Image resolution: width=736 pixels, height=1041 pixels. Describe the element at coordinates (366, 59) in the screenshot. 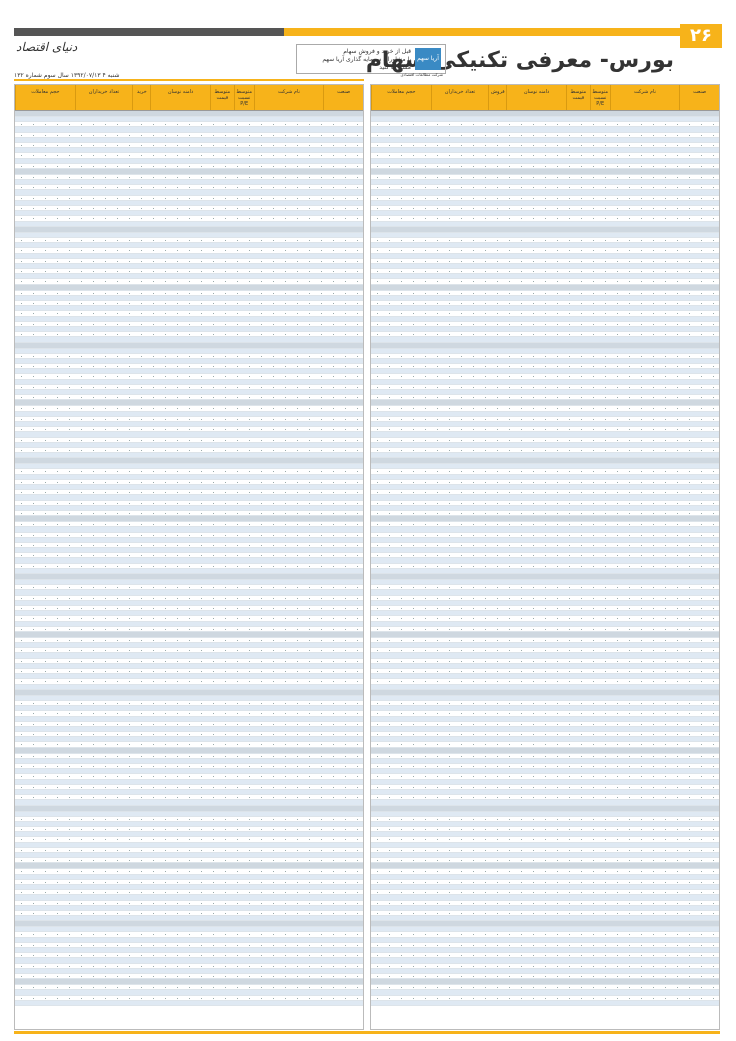

I see `ad-line-2: با مشاوران سرمایه گذاری آریا سهم` at that location.